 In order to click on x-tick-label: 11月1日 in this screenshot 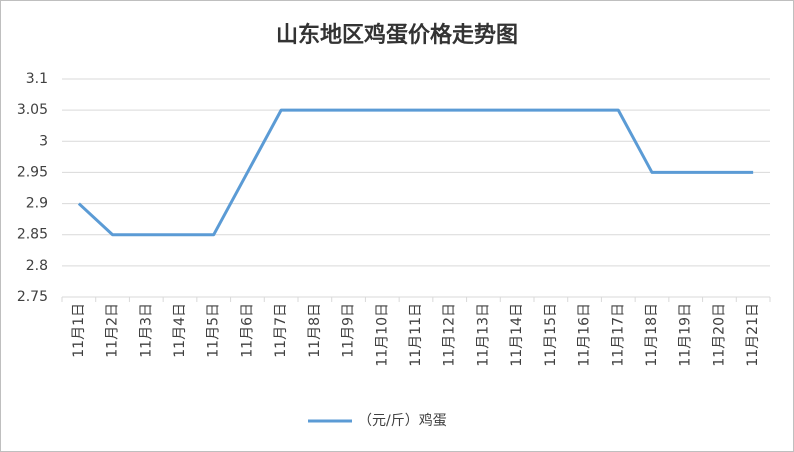, I will do `click(79, 330)`.